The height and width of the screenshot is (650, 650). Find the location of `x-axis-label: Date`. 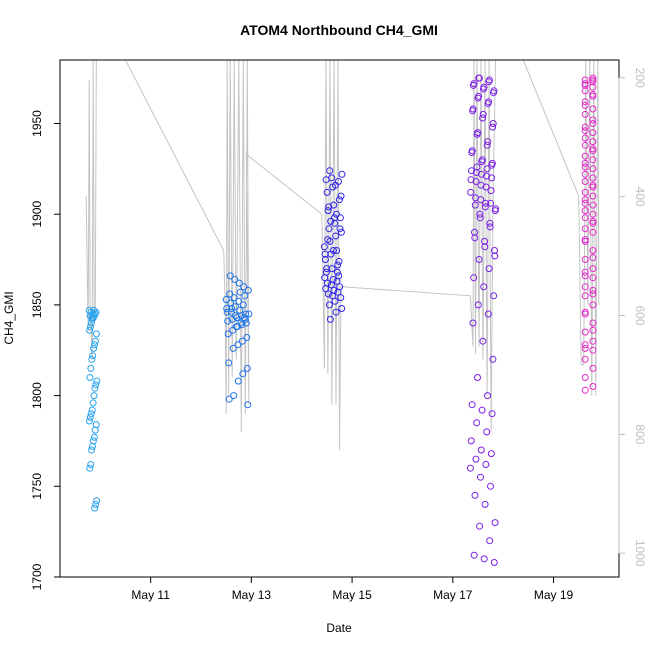

x-axis-label: Date is located at coordinates (339, 628).